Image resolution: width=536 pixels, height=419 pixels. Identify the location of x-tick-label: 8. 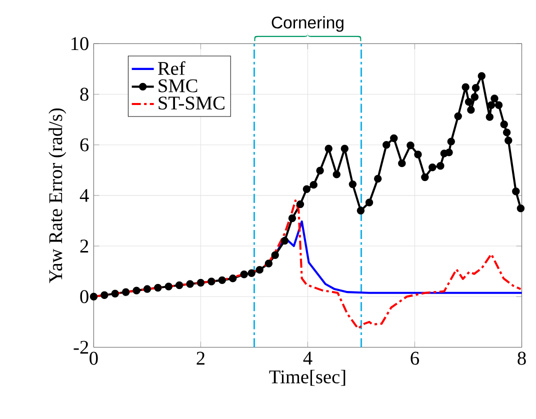
(522, 358).